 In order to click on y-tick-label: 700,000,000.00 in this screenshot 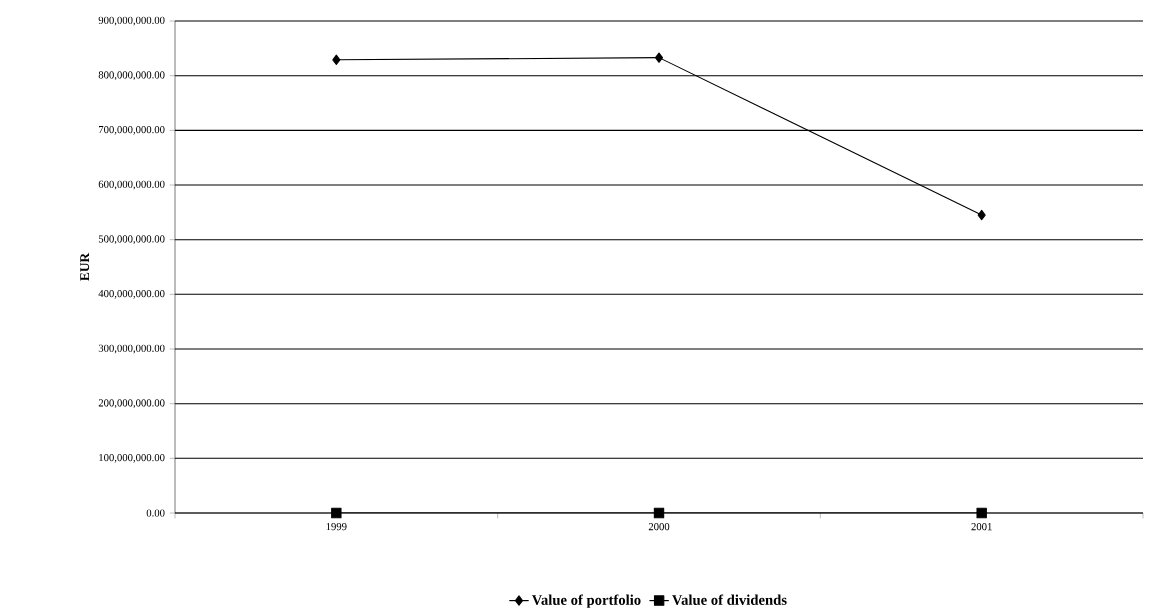, I will do `click(132, 130)`.